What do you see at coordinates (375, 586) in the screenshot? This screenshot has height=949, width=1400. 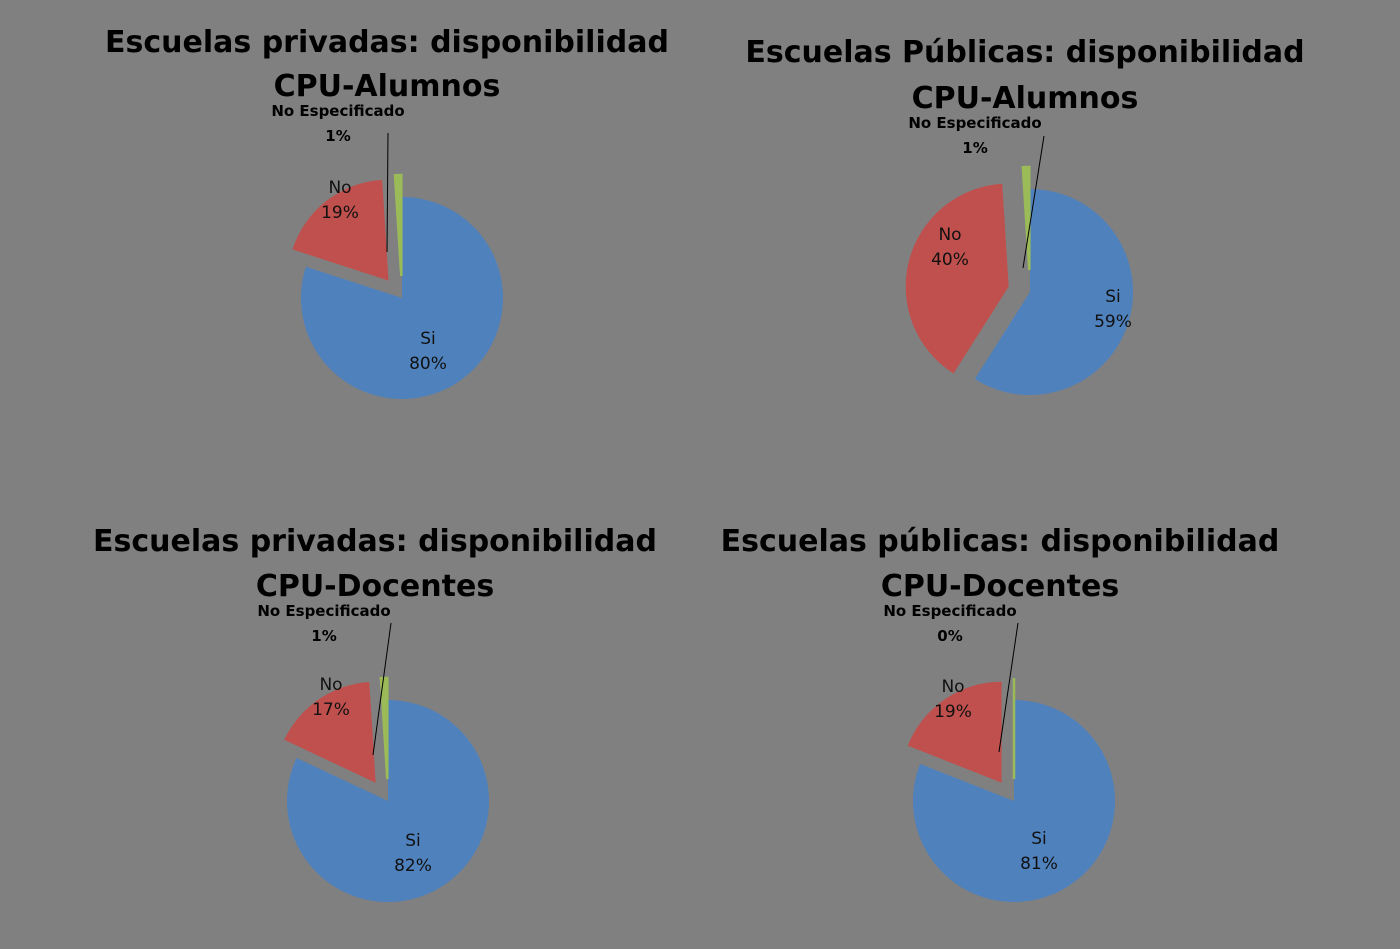 I see `chart-3-title-line-2: CPU-Docentes` at bounding box center [375, 586].